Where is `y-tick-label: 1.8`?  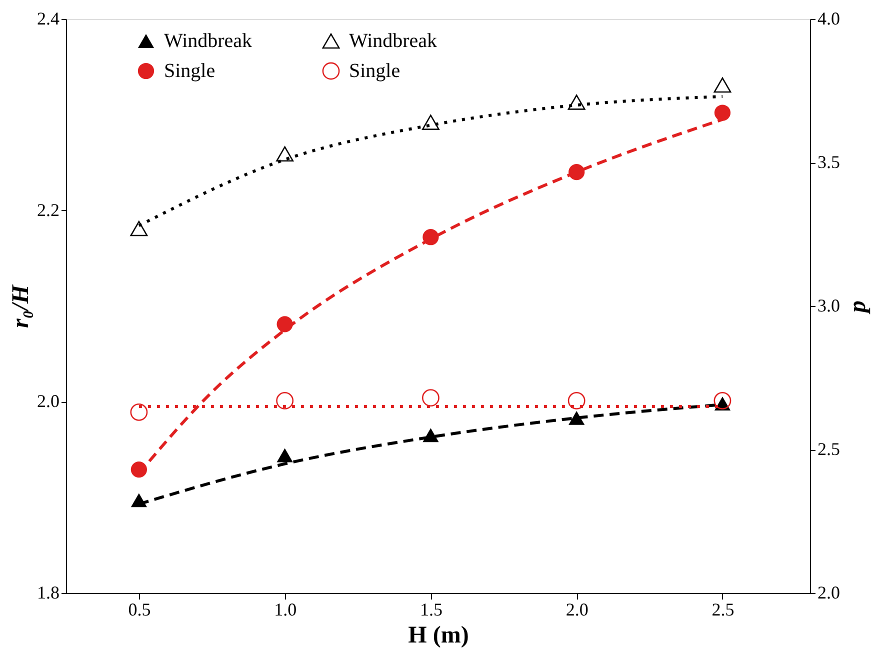
y-tick-label: 1.8 is located at coordinates (48, 592).